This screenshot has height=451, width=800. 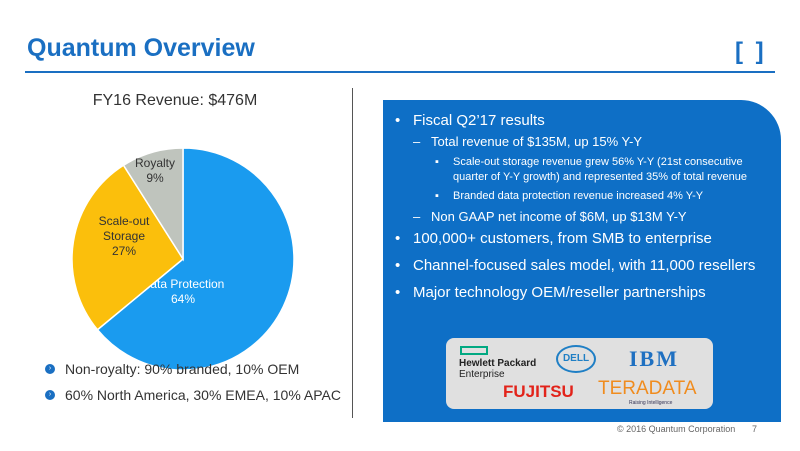 I want to click on bullet-text: Non-royalty: 90% branded, 10% OEM, so click(x=182, y=369).